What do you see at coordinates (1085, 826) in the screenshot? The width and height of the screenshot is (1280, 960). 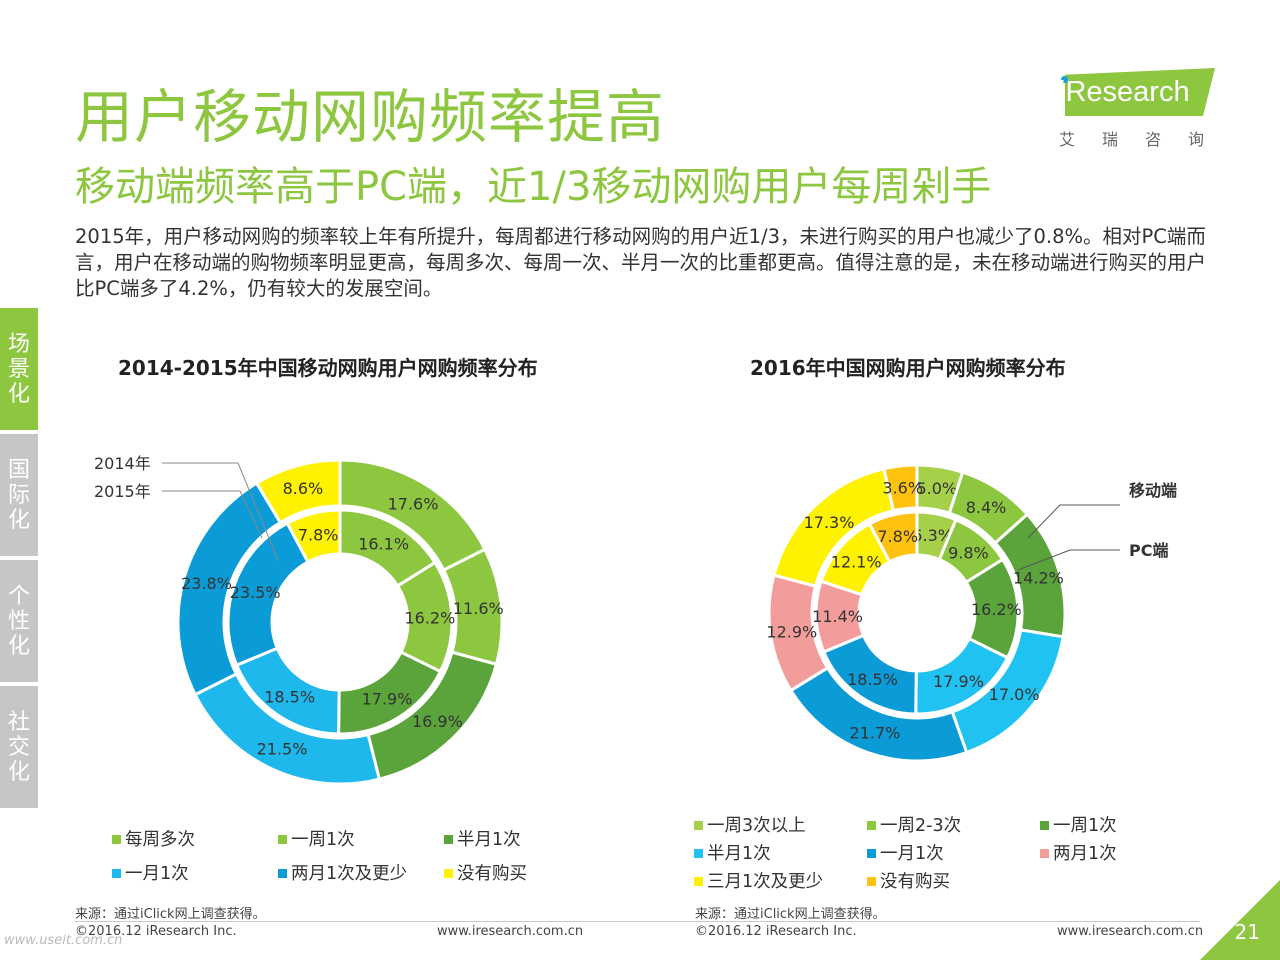 I see `chart2-legend-label-2: 一周1次` at bounding box center [1085, 826].